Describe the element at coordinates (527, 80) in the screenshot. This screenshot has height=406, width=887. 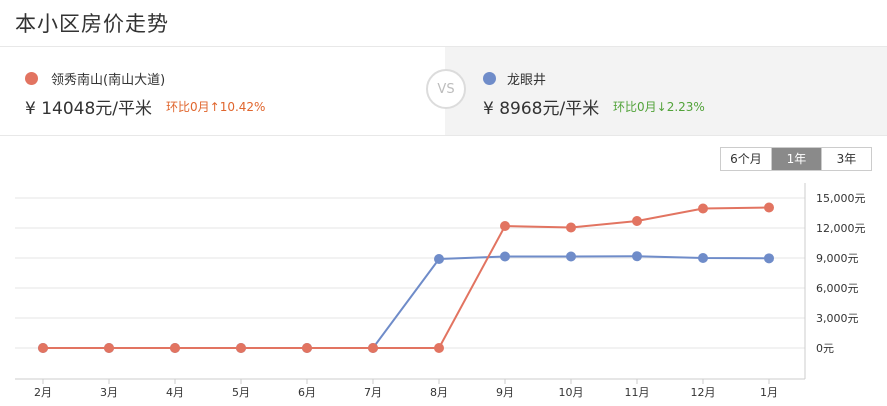
I see `community-name: 龙眼井` at that location.